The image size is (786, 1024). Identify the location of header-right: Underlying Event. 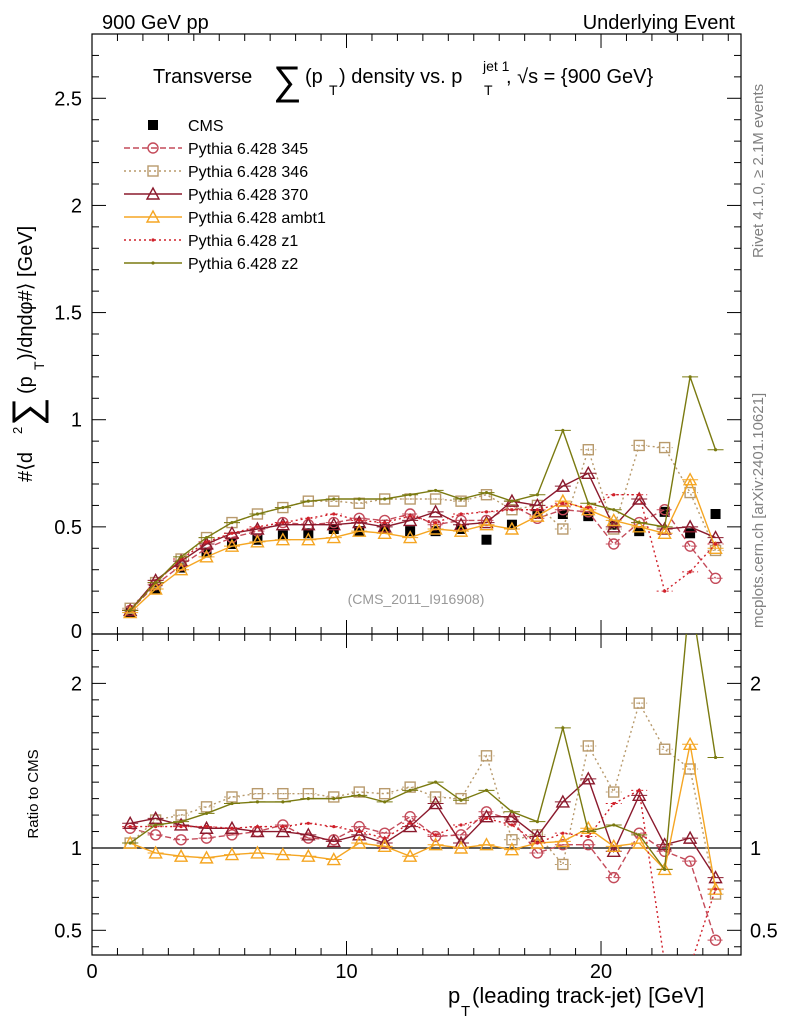
(659, 23).